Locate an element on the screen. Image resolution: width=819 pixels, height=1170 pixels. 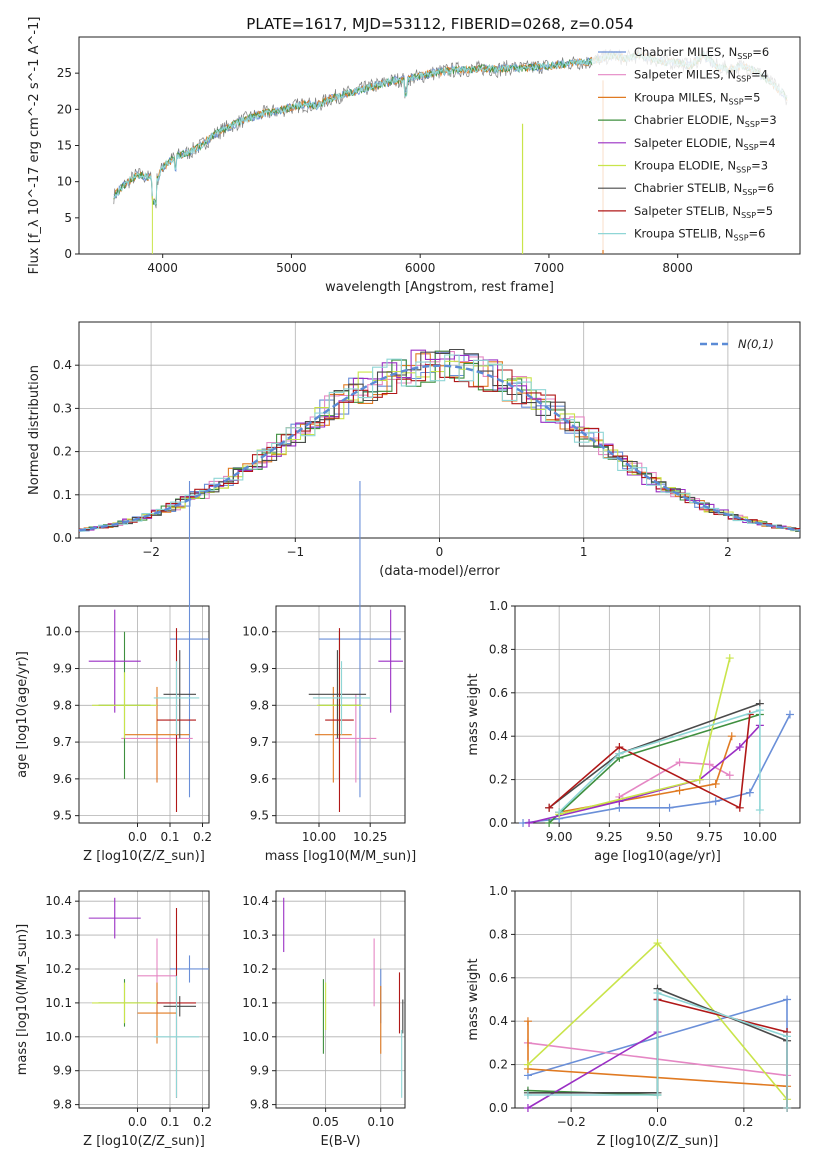
mass_vs_ebv-ytick-label-1: 9.9 is located at coordinates (259, 1071).